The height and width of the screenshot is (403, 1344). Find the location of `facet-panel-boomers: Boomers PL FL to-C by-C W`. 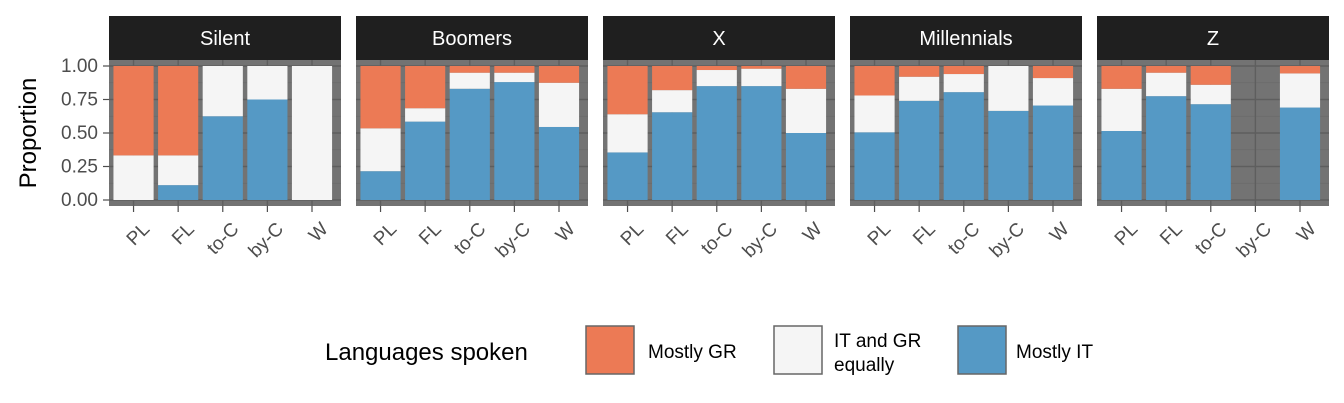

facet-panel-boomers: Boomers PL FL to-C by-C W is located at coordinates (472, 139).